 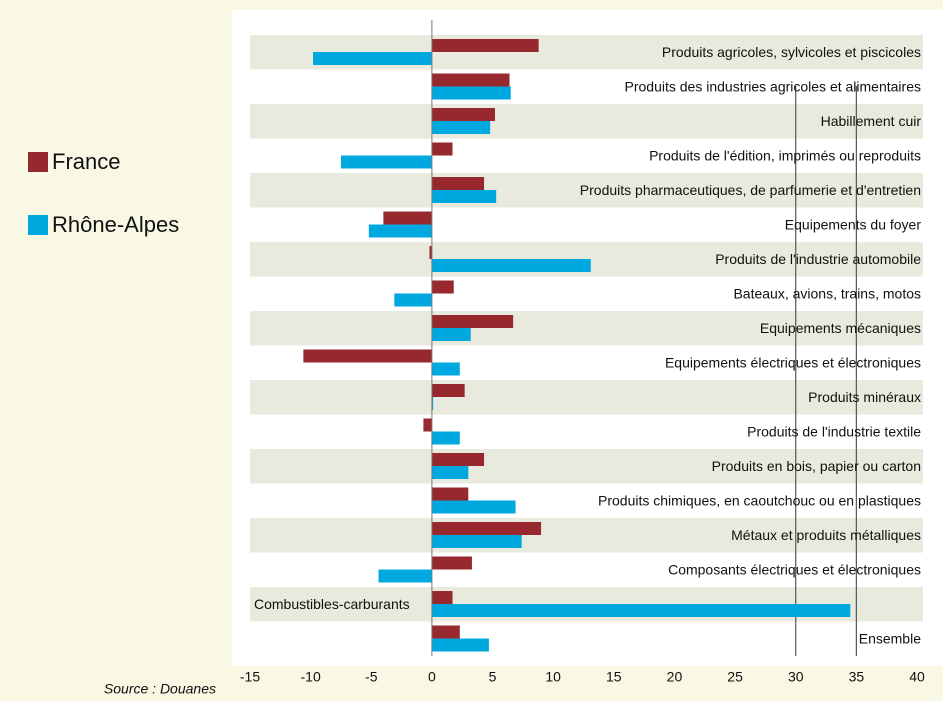 What do you see at coordinates (840, 328) in the screenshot?
I see `category-label: Equipements mécaniques` at bounding box center [840, 328].